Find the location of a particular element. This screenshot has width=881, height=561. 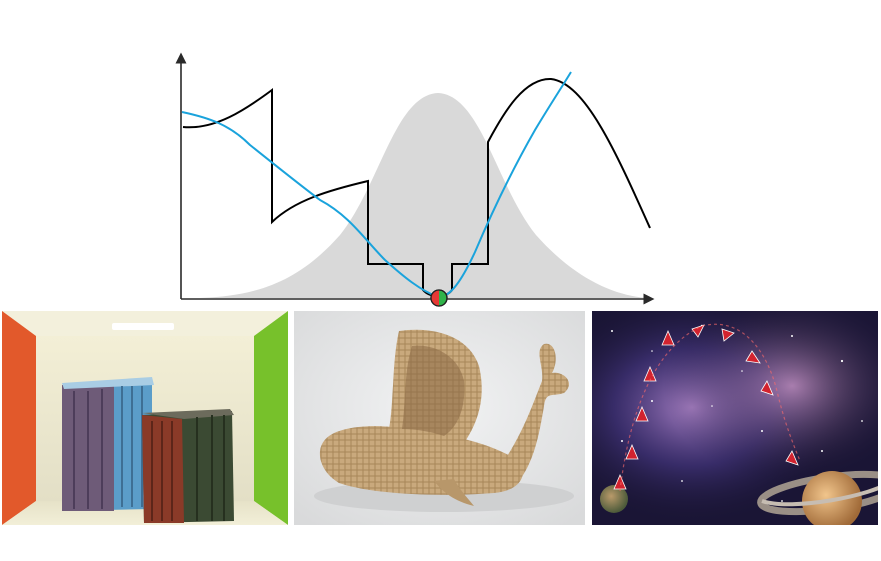

wicker-whale-basket-render is located at coordinates (439, 418).